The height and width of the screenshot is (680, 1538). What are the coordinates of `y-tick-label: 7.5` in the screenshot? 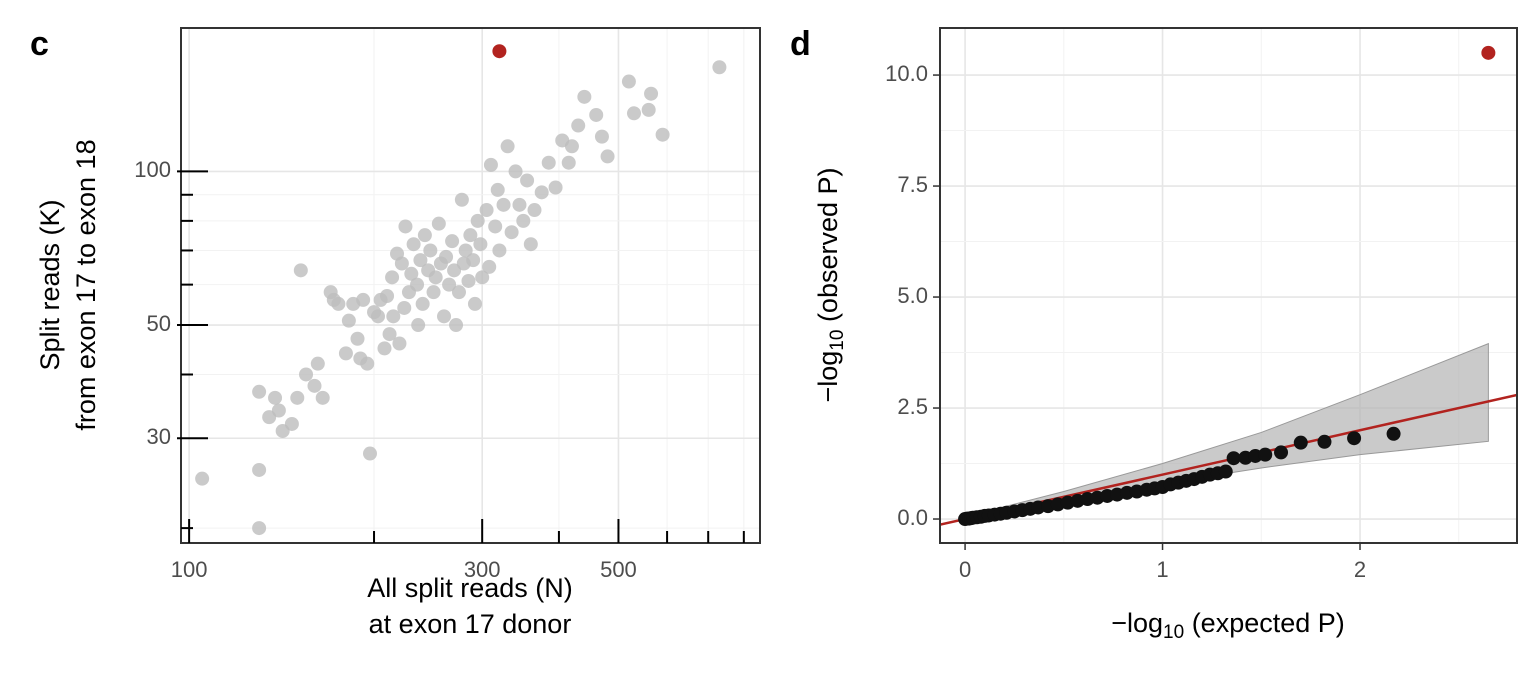 It's located at (912, 184).